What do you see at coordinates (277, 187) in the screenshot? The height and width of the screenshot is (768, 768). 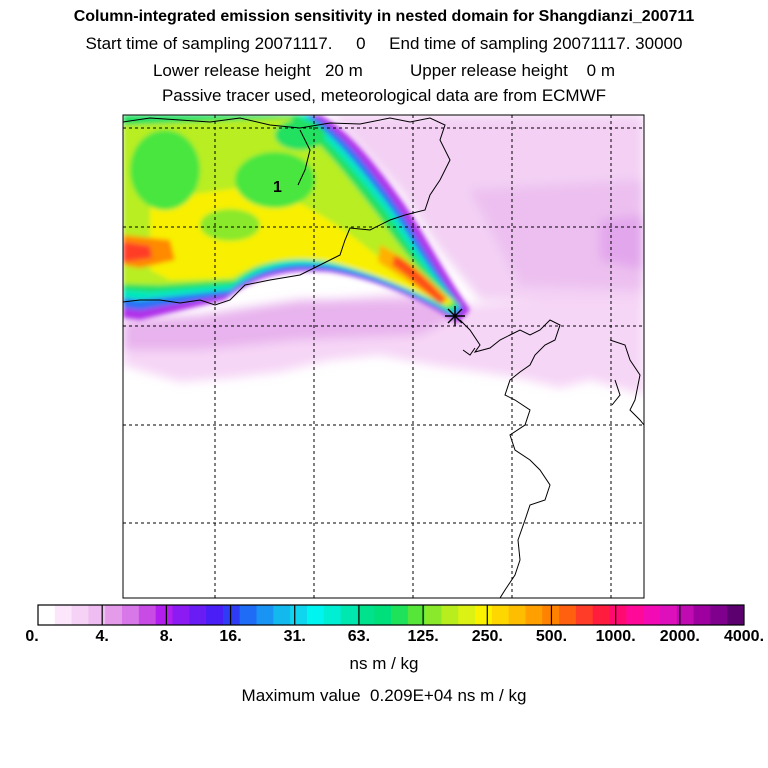 I see `map-label-1: 1` at bounding box center [277, 187].